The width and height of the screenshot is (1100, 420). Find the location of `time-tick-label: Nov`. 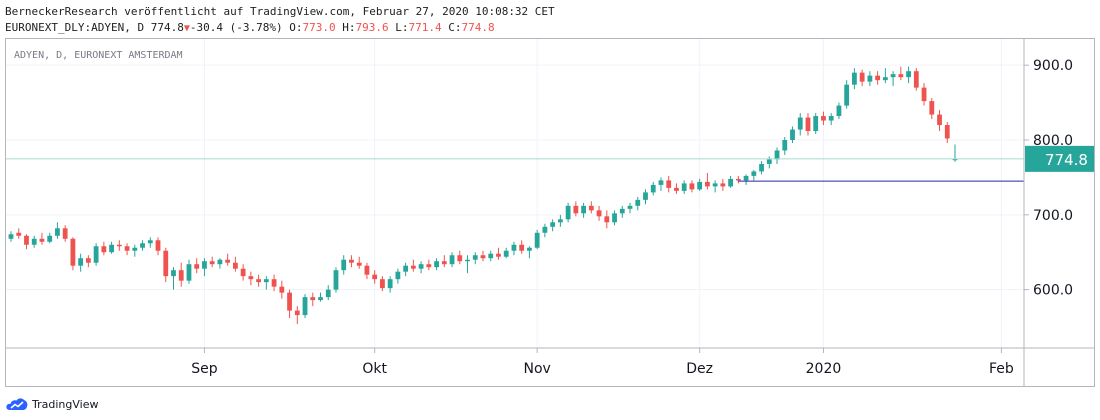

time-tick-label: Nov is located at coordinates (536, 369).